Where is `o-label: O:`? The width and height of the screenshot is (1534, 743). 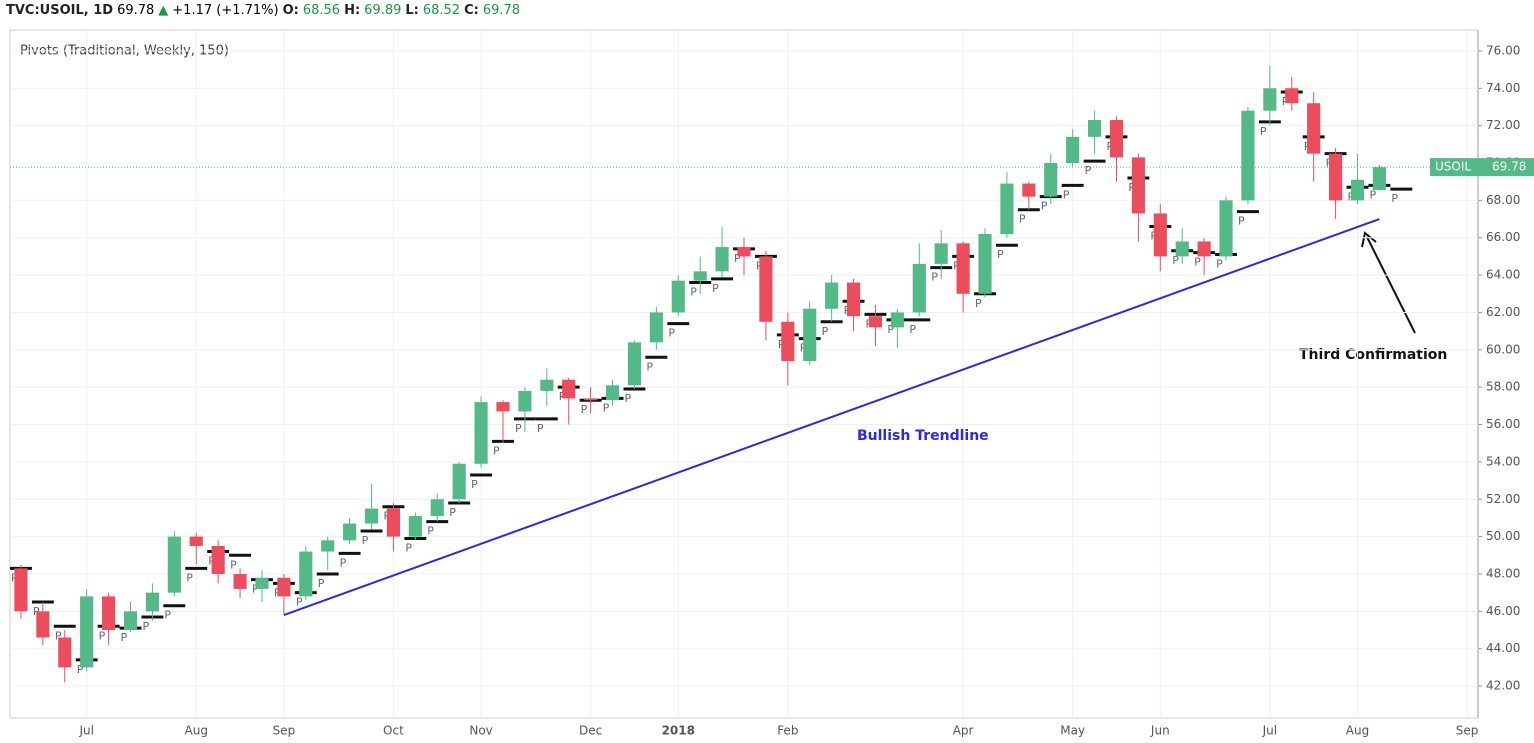
o-label: O: is located at coordinates (290, 10).